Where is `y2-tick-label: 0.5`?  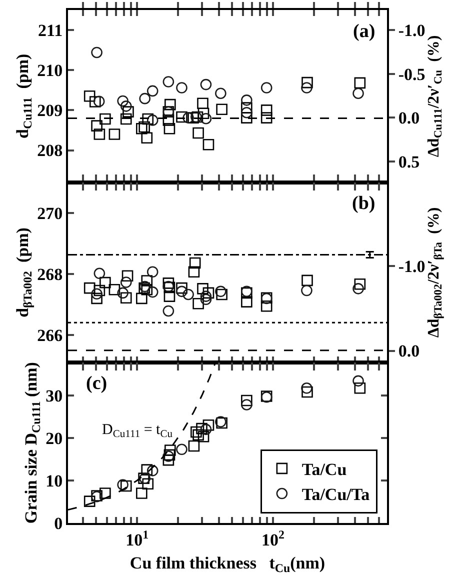 y2-tick-label: 0.5 is located at coordinates (409, 162).